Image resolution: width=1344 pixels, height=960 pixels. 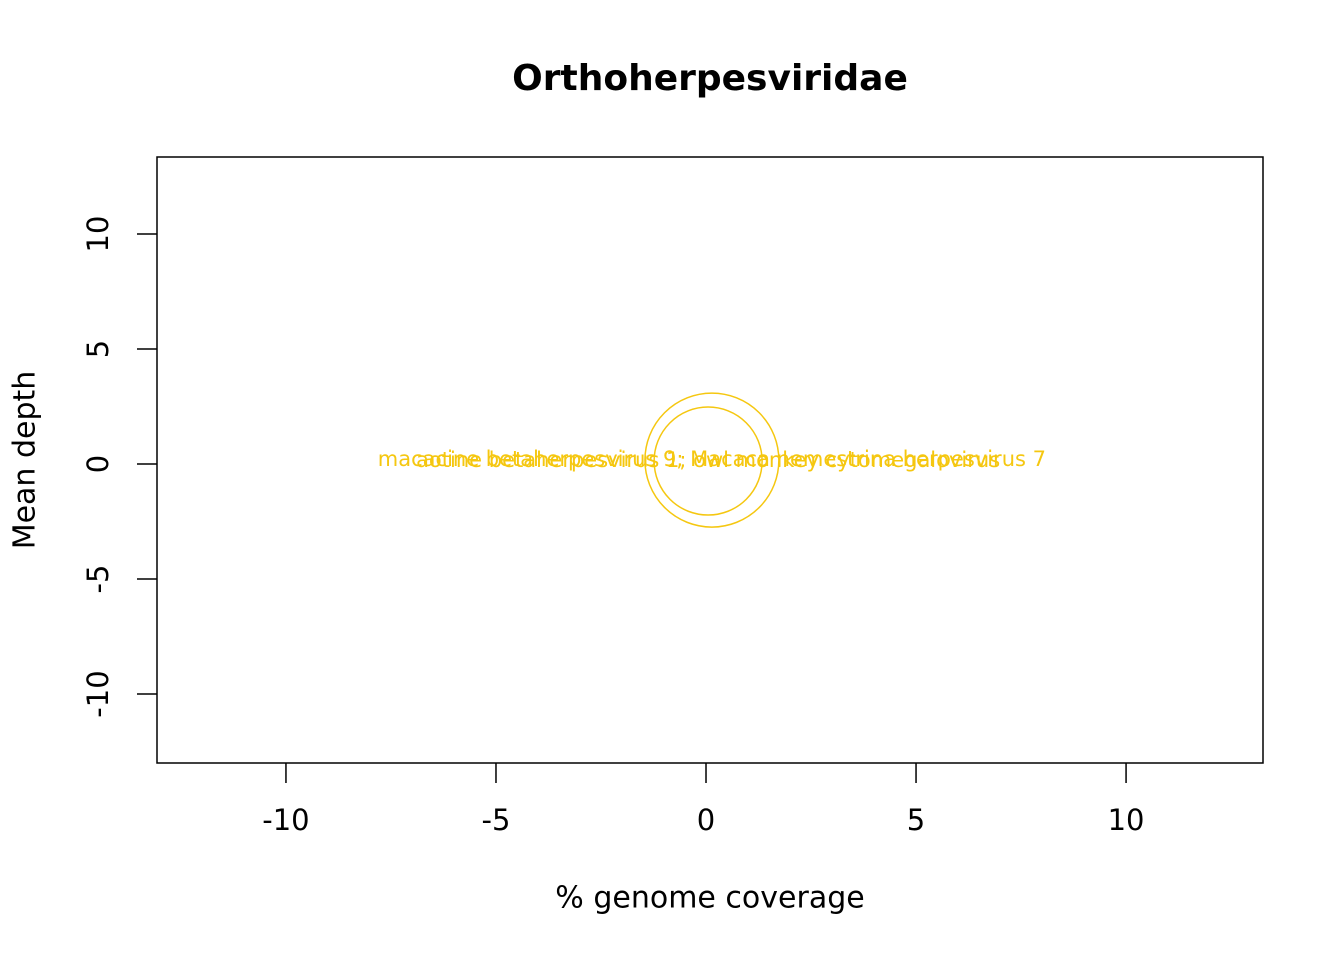 I want to click on x-axis-label: % genome coverage, so click(x=709, y=898).